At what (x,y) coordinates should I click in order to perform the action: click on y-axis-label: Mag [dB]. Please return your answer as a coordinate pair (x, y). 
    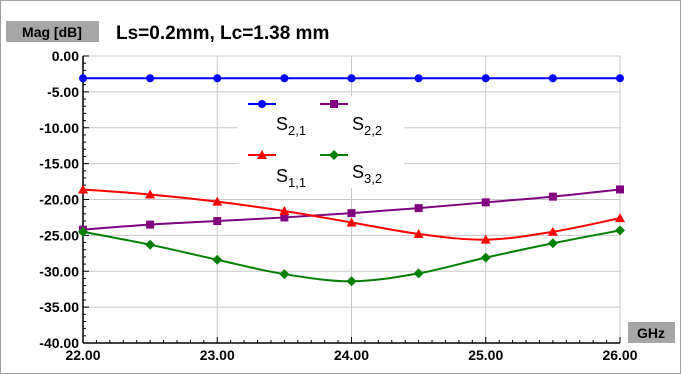
    Looking at the image, I should click on (52, 32).